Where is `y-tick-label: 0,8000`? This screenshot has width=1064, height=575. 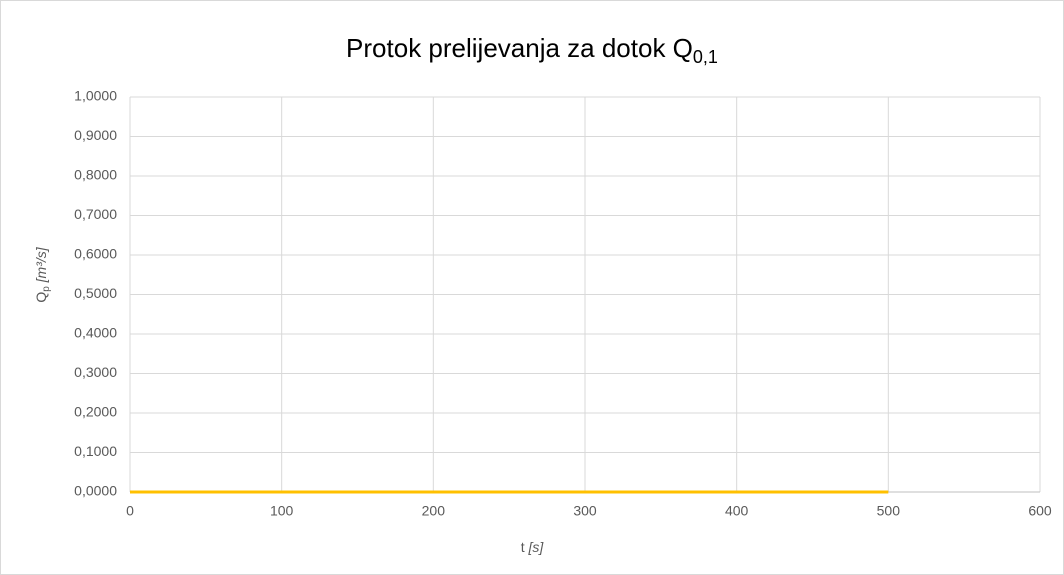
y-tick-label: 0,8000 is located at coordinates (95, 175).